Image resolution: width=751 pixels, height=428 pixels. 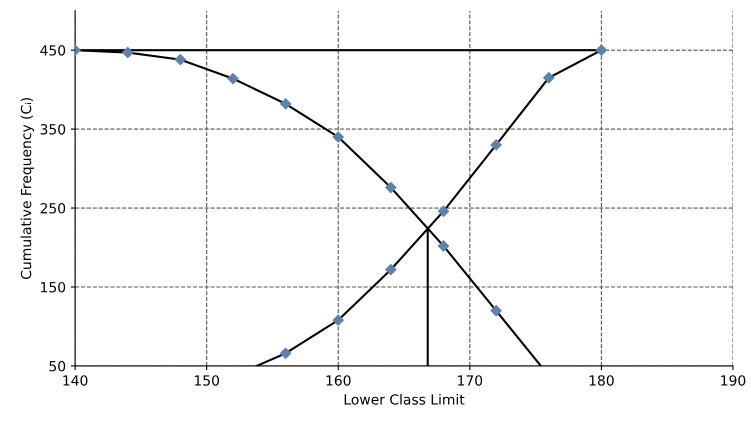 I want to click on y-tick-label: 250, so click(x=53, y=208).